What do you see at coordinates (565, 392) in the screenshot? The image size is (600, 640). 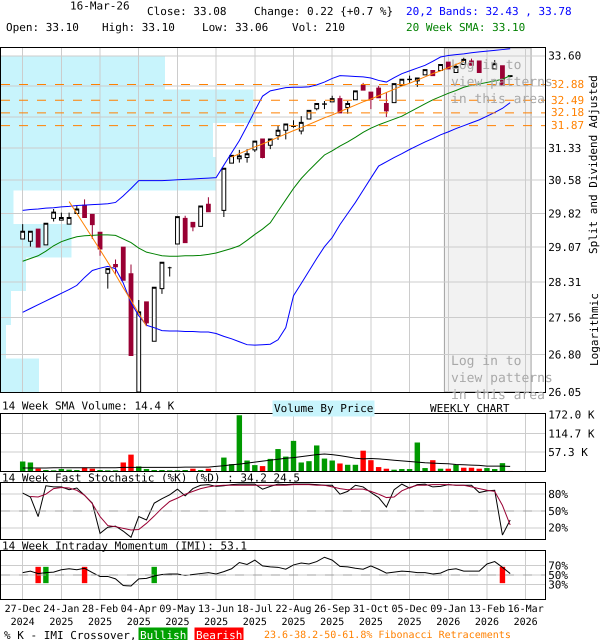 I see `y-tick-label: 26.05` at bounding box center [565, 392].